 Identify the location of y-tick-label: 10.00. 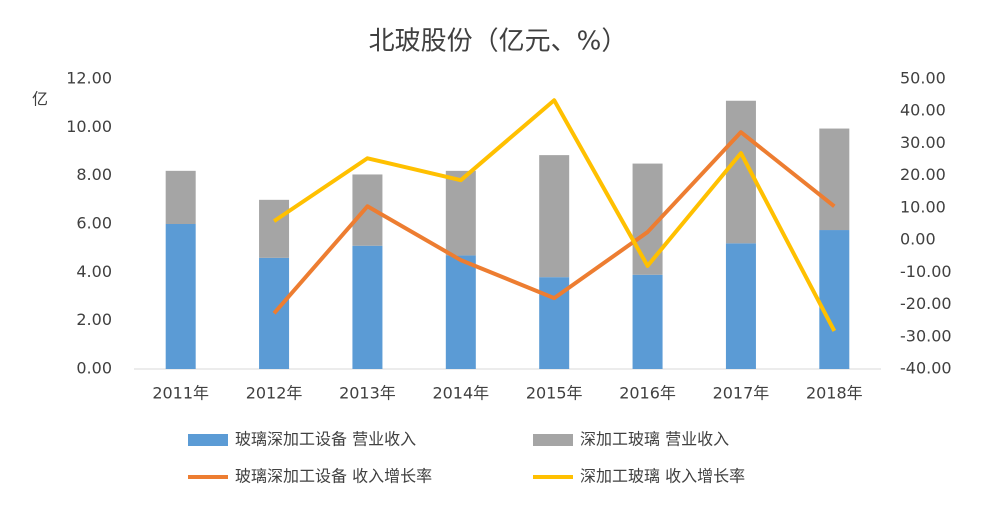
(89, 126).